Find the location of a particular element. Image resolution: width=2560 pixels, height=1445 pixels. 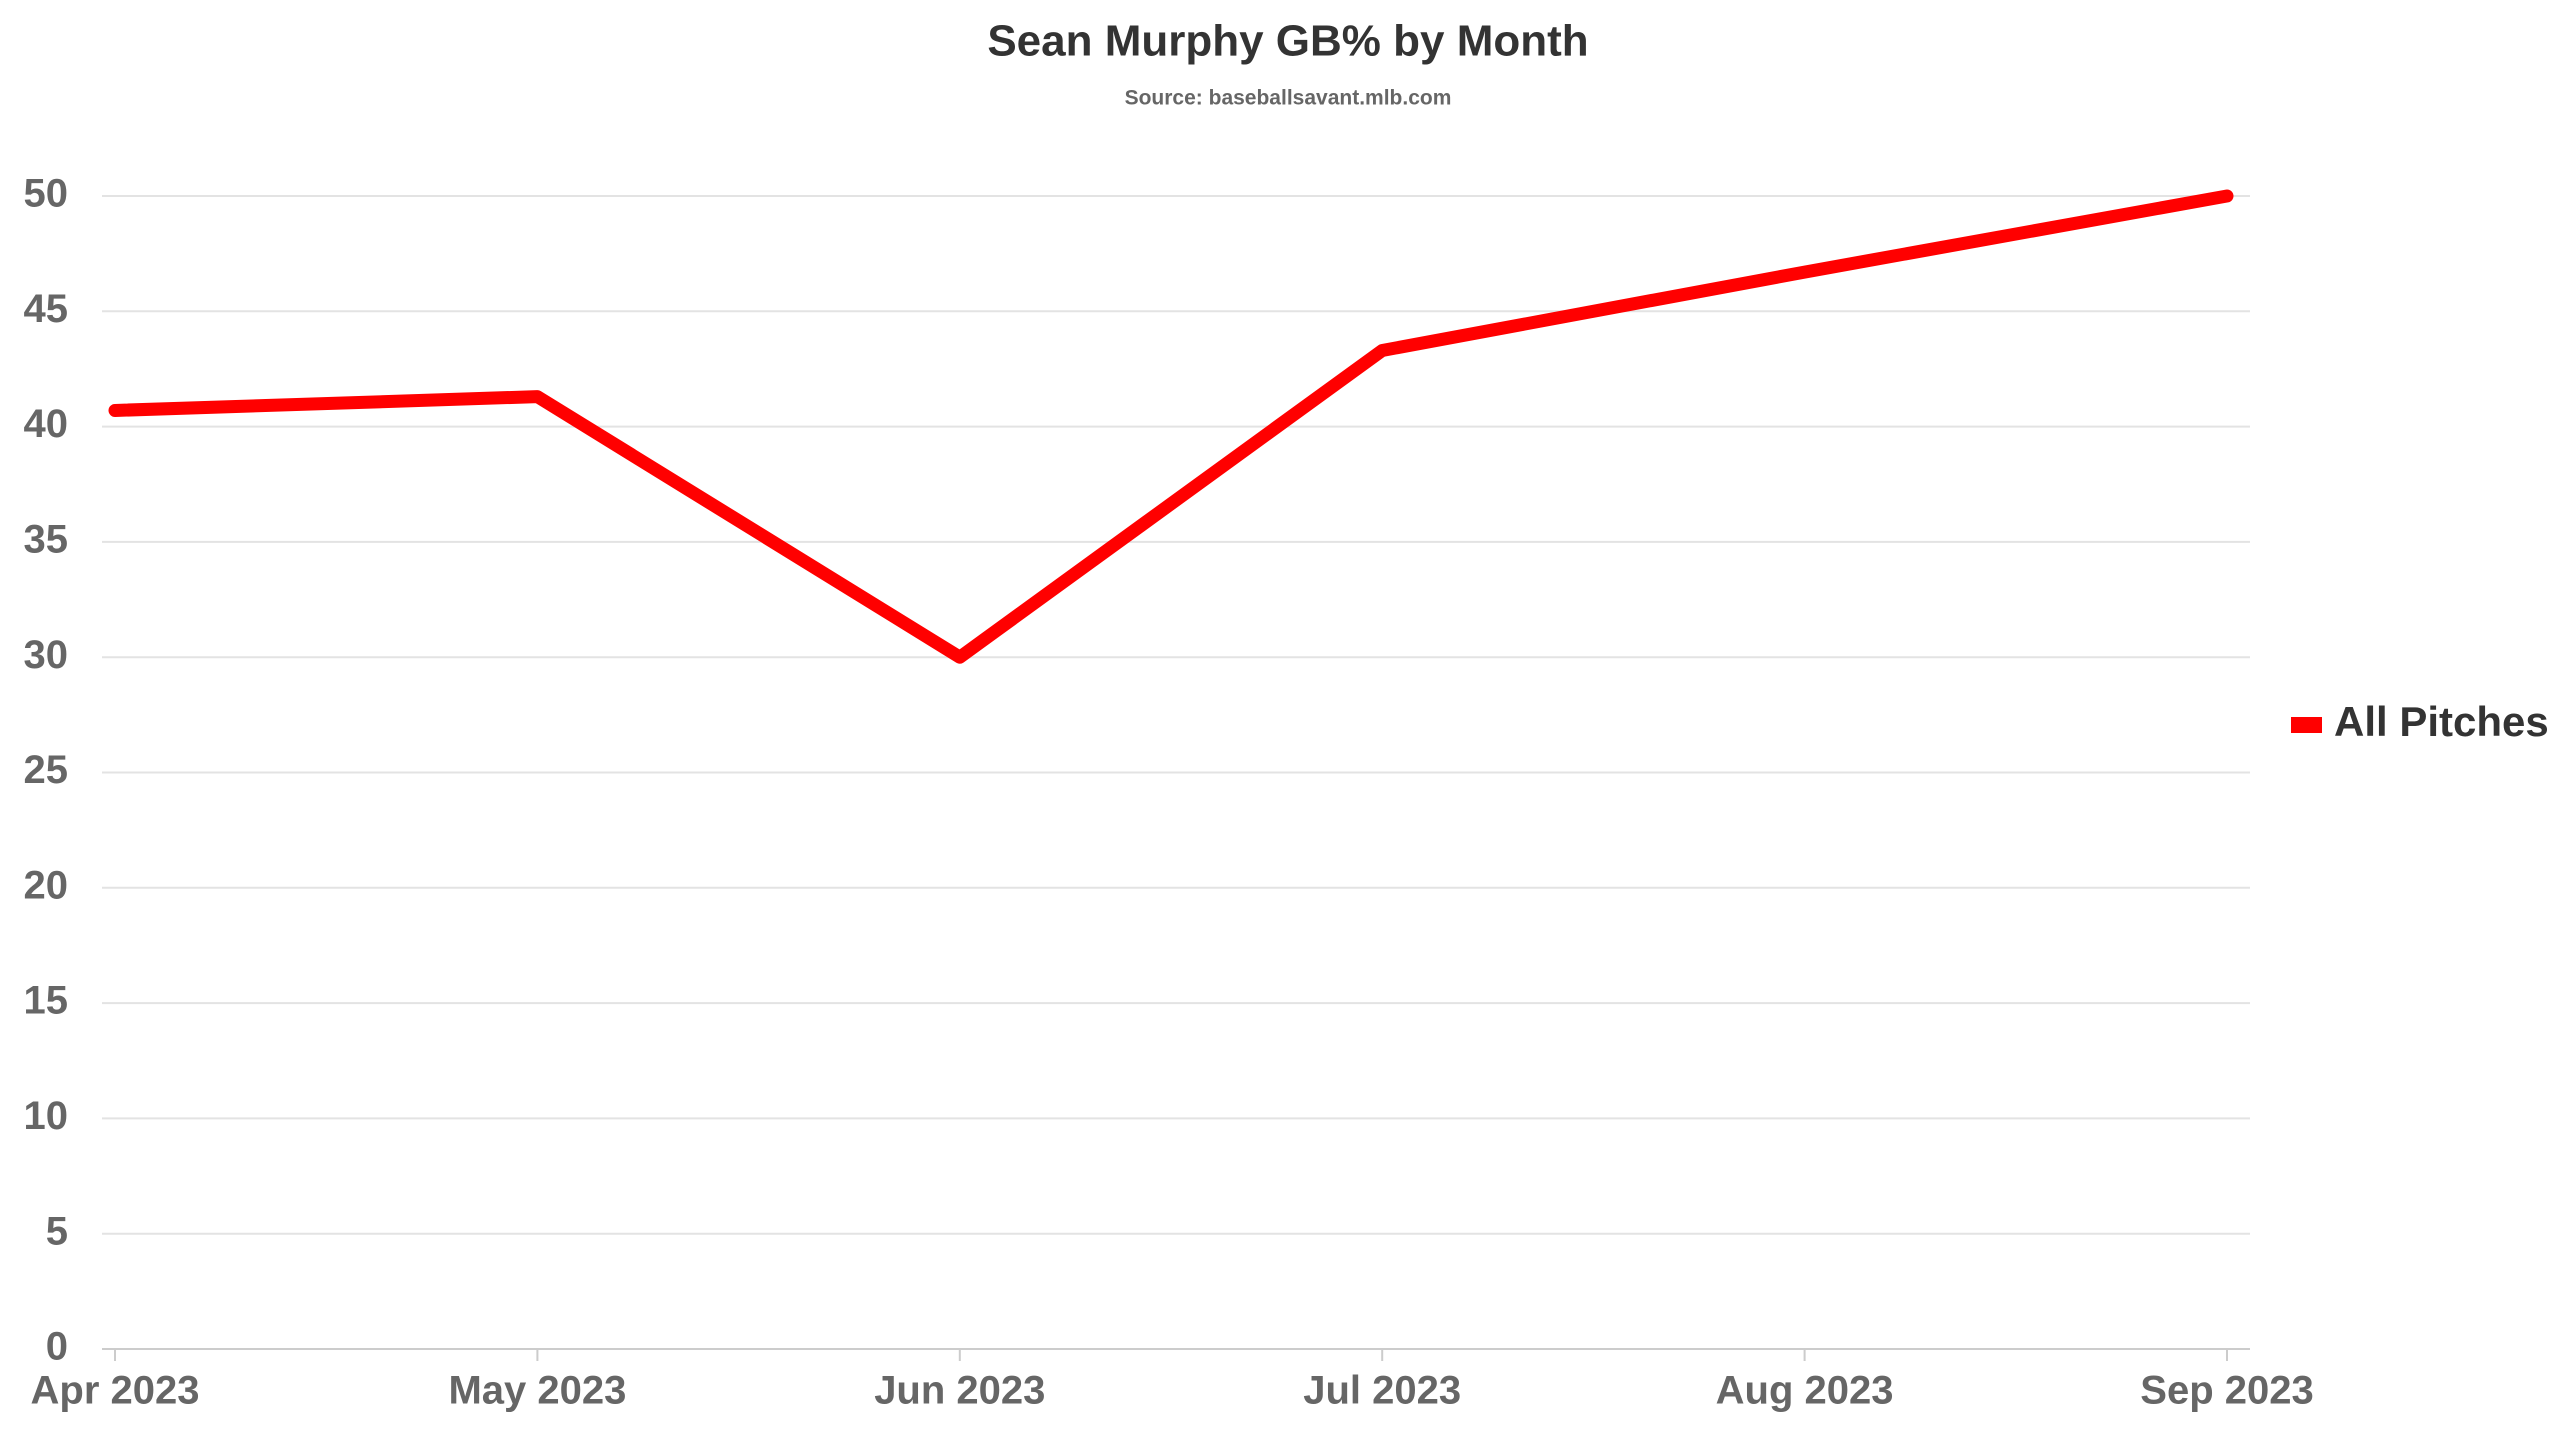

legend-label: All Pitches is located at coordinates (2441, 721).